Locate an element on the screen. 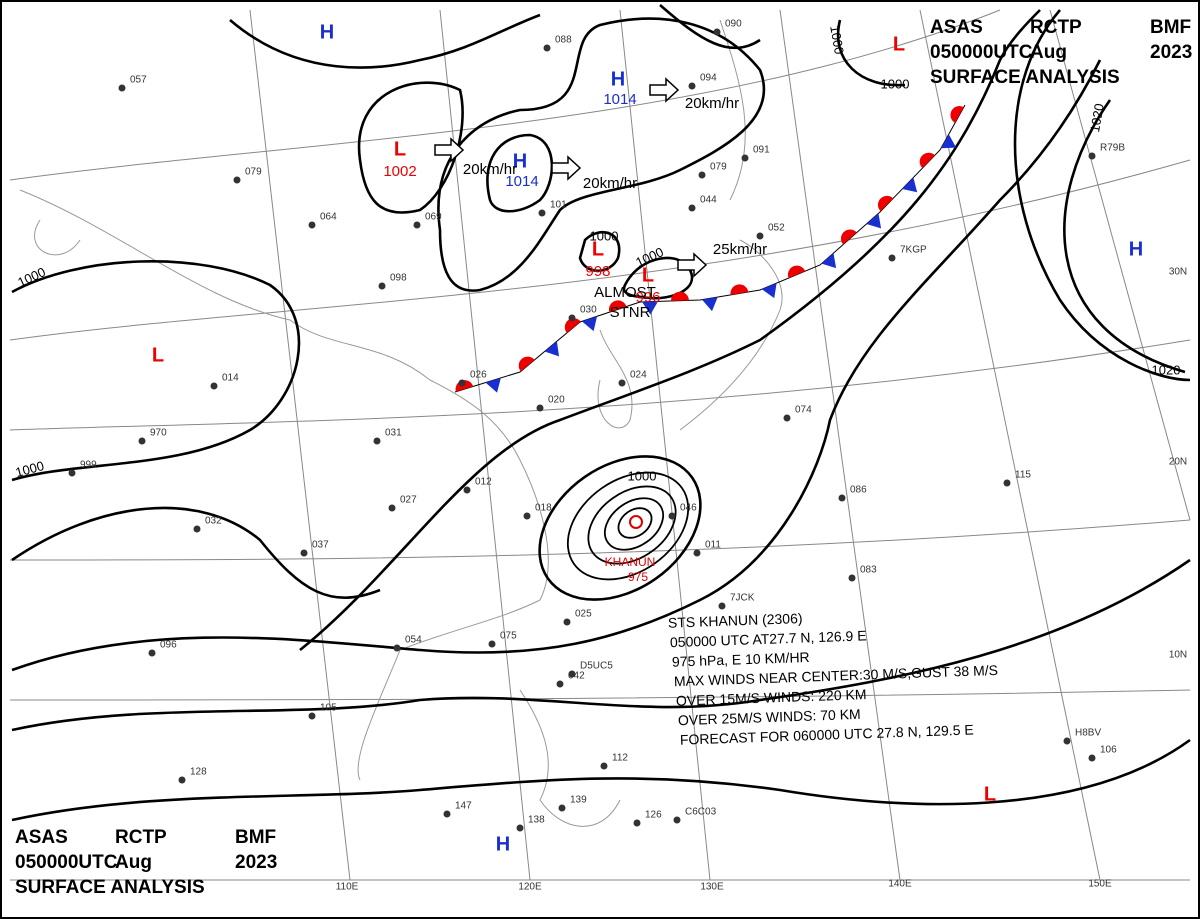 This screenshot has width=1200, height=919. station-label: 105 is located at coordinates (328, 708).